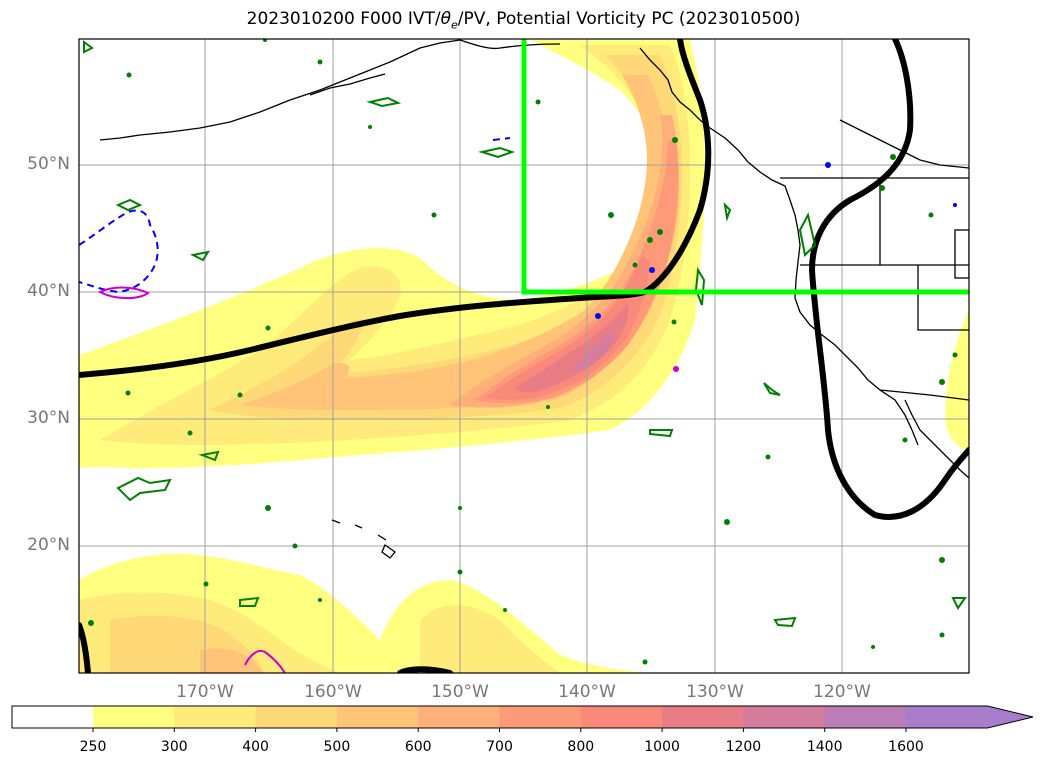 Image resolution: width=1047 pixels, height=767 pixels. What do you see at coordinates (906, 747) in the screenshot?
I see `colorbar-tick-label: 1600` at bounding box center [906, 747].